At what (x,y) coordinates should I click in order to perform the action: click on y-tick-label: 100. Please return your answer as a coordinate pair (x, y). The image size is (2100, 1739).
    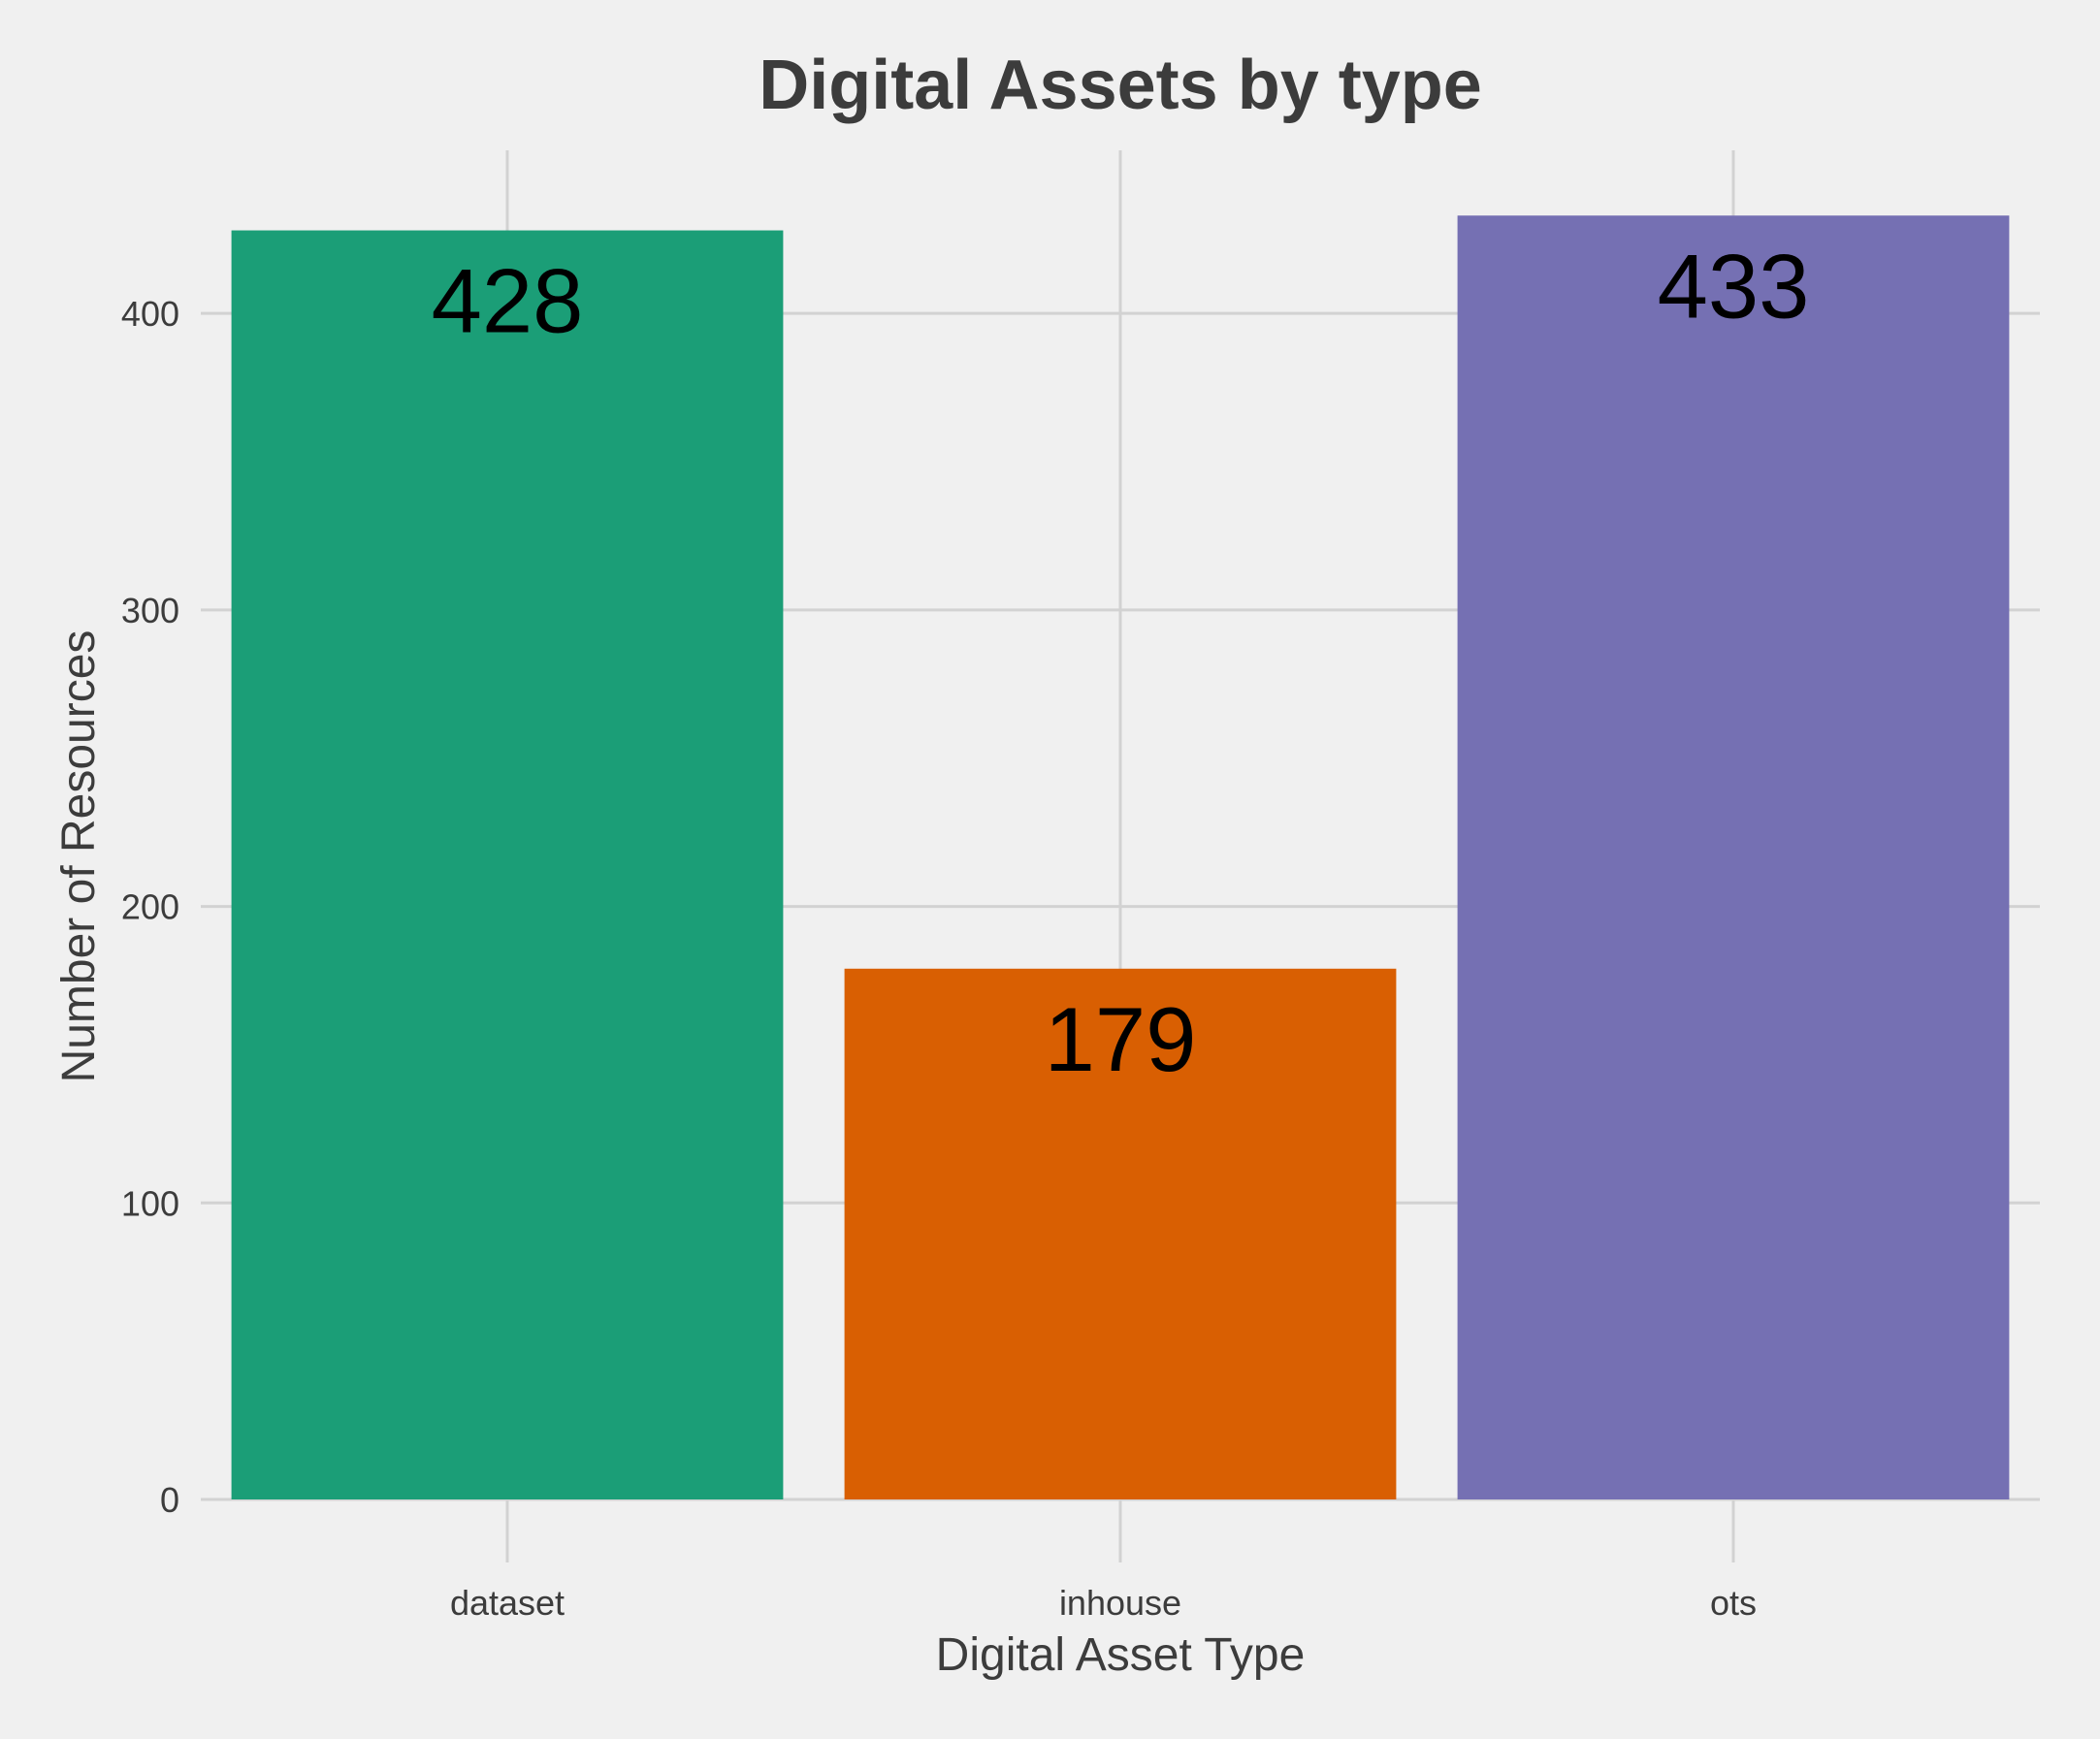
    Looking at the image, I should click on (150, 1203).